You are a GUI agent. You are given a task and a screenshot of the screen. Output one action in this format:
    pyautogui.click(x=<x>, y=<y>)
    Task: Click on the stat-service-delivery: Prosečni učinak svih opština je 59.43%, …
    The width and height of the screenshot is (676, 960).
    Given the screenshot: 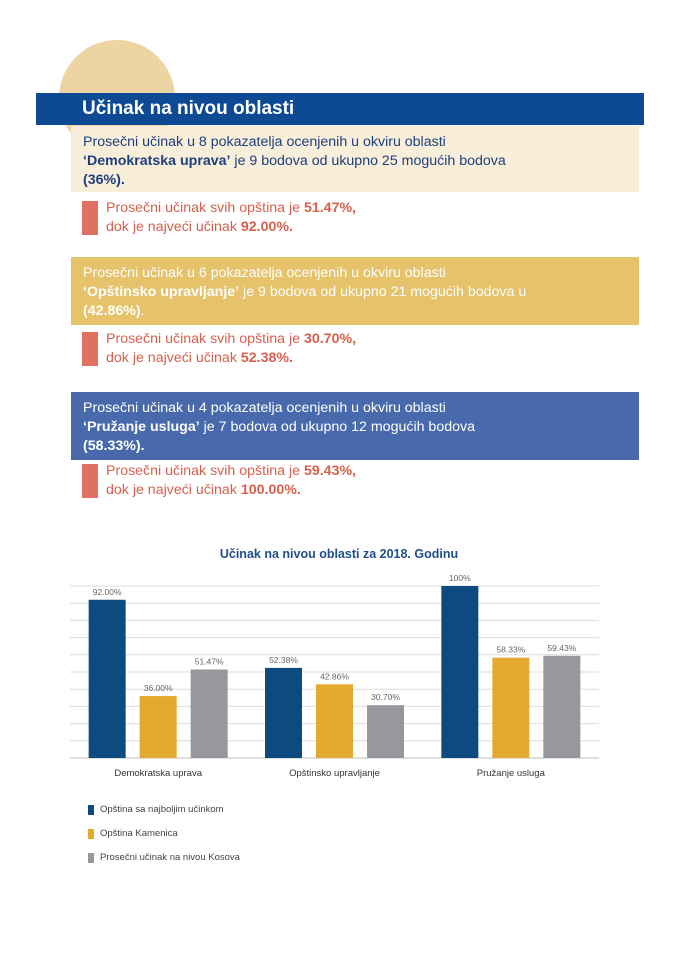 What is the action you would take?
    pyautogui.click(x=362, y=482)
    